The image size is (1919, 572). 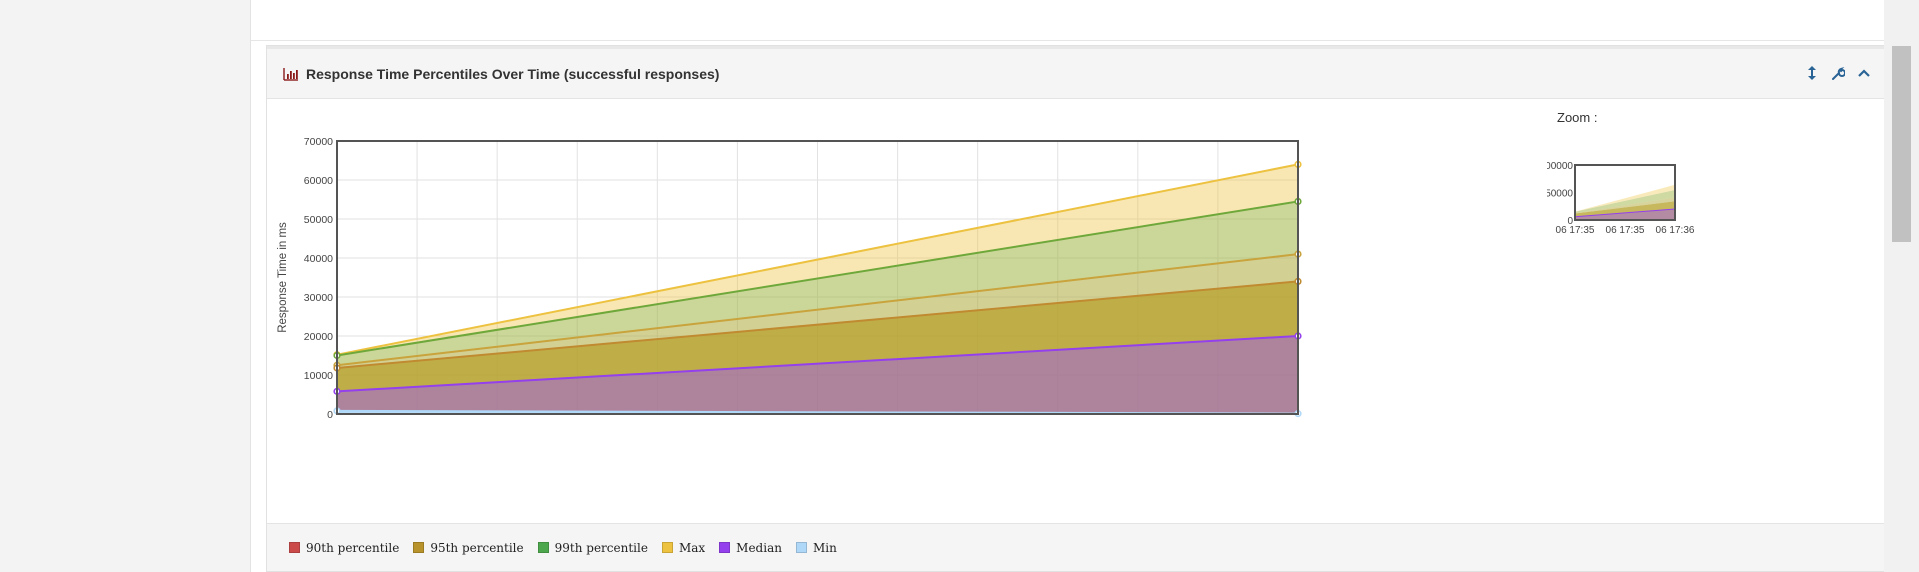 I want to click on y-tick-label: 60000, so click(x=318, y=181).